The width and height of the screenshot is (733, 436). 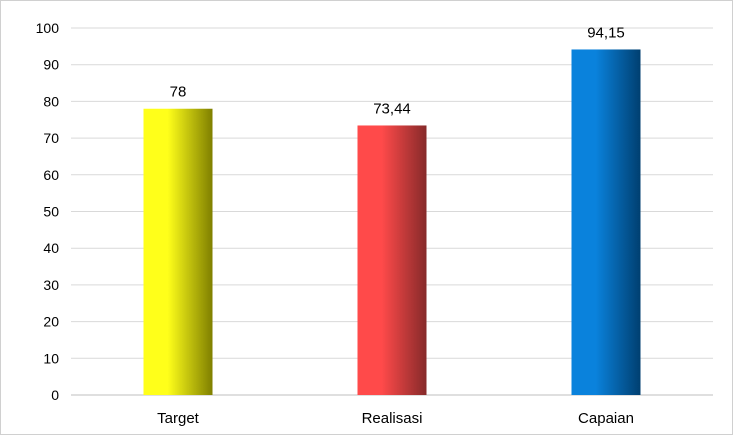 What do you see at coordinates (51, 248) in the screenshot?
I see `y-tick-label: 40` at bounding box center [51, 248].